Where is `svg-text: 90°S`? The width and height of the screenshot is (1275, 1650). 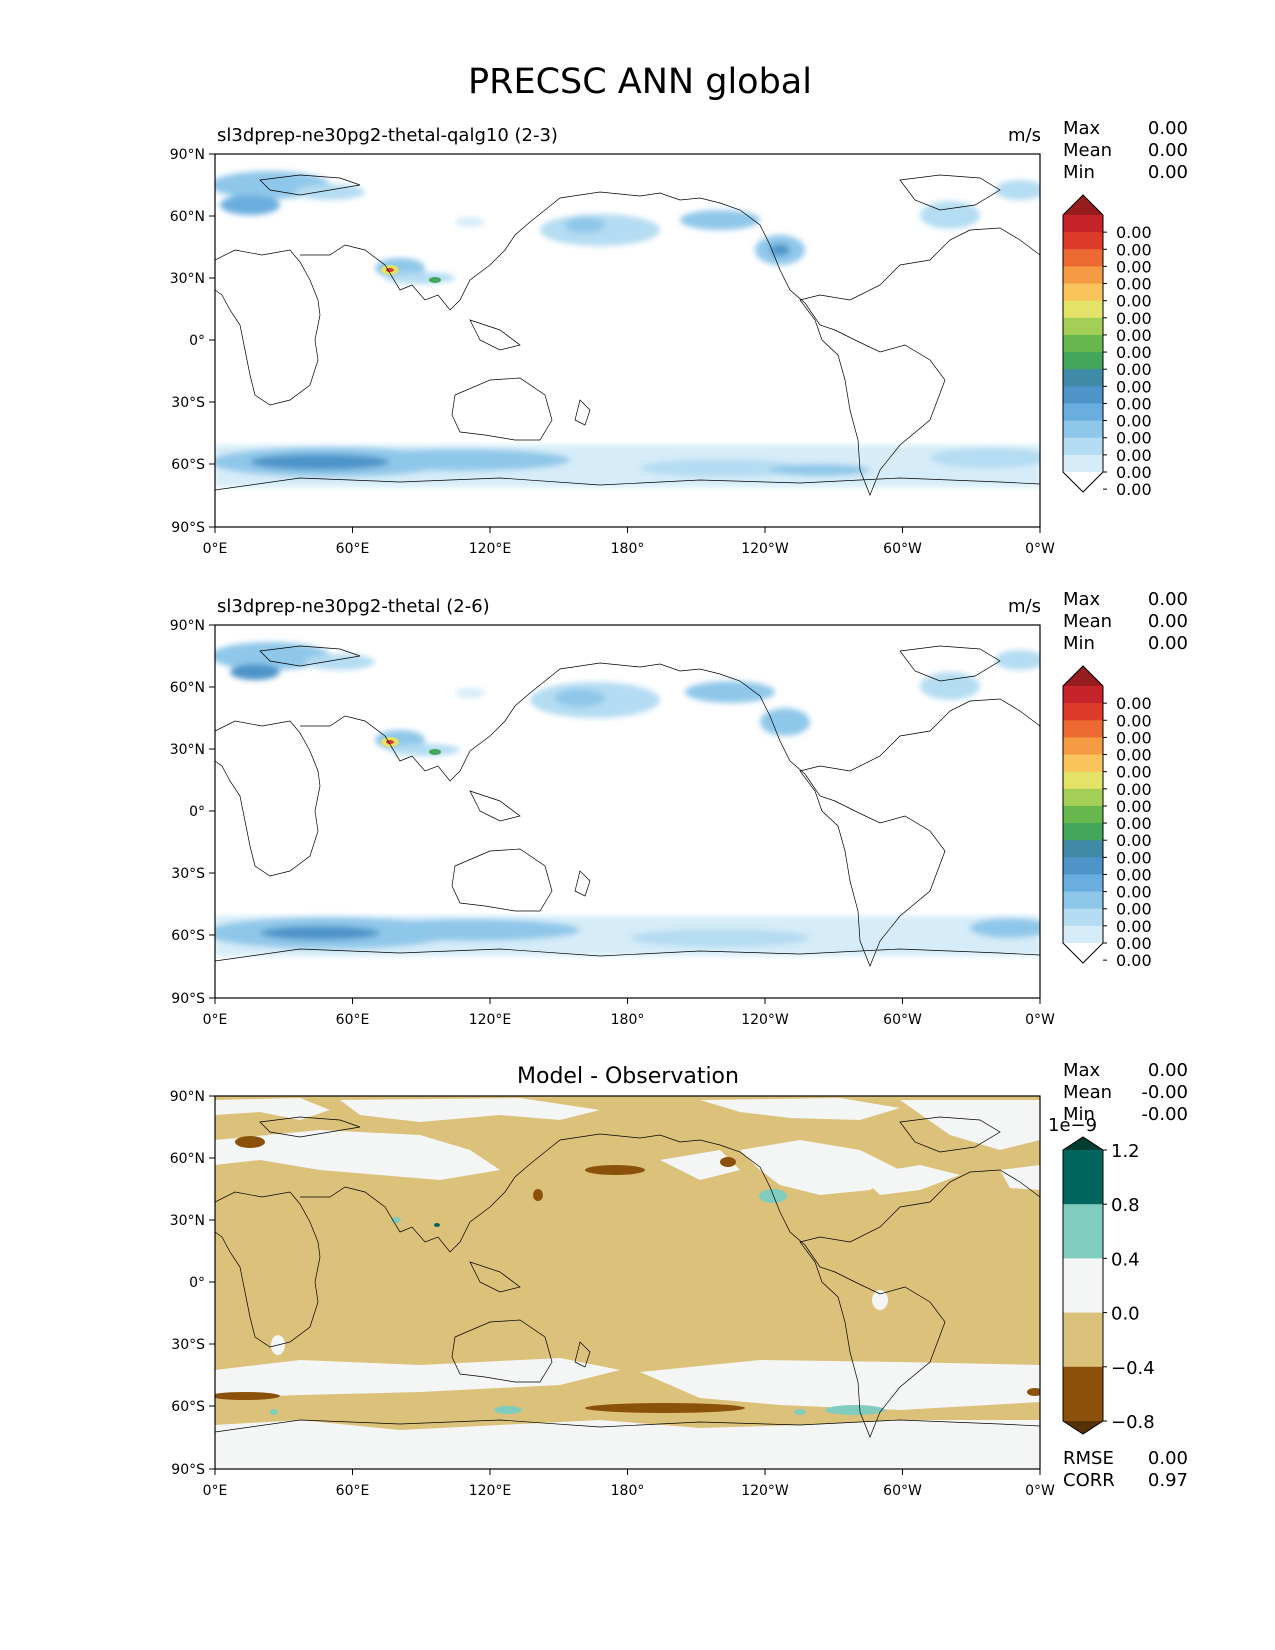 svg-text: 90°S is located at coordinates (188, 1470).